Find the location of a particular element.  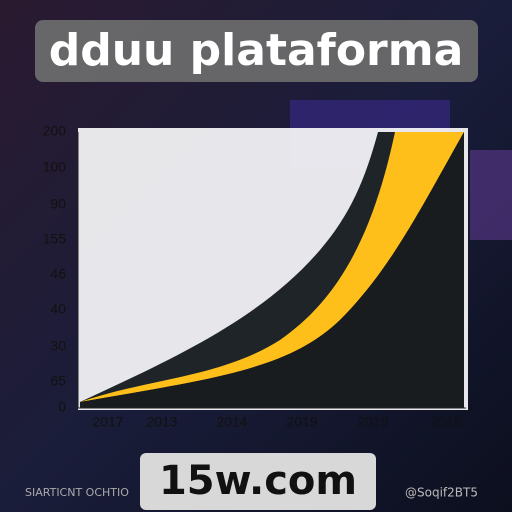

y-label: 30 is located at coordinates (58, 346).